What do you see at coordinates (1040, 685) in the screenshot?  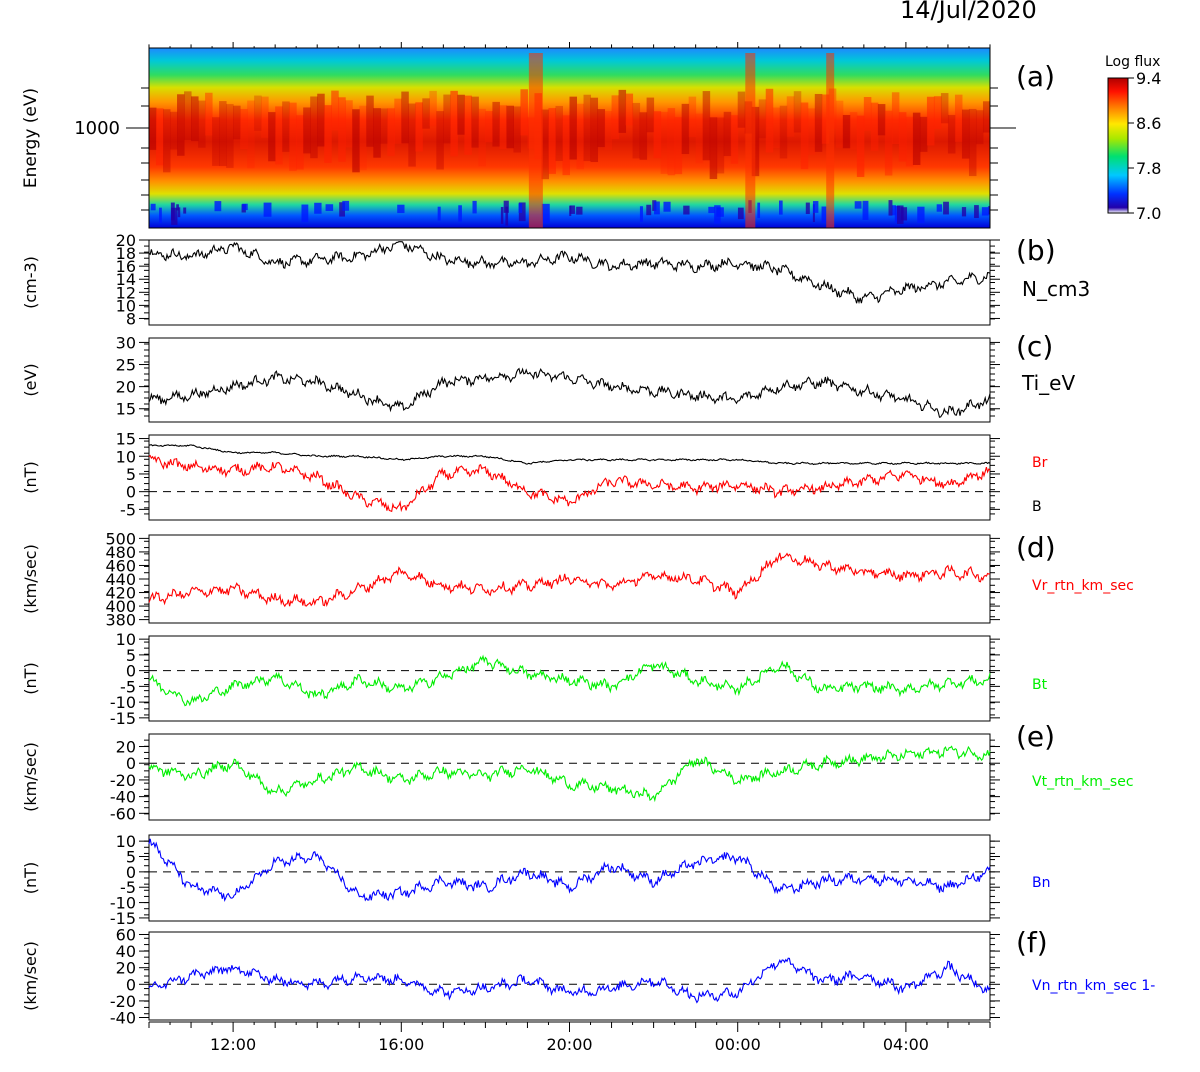 I see `series-label: Bt` at bounding box center [1040, 685].